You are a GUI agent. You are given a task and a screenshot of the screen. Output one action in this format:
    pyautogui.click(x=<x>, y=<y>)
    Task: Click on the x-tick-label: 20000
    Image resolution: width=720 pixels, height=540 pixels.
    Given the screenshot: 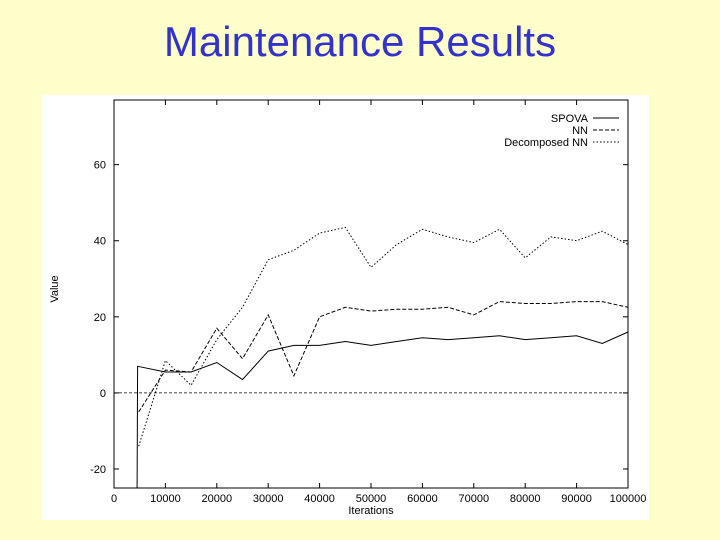 What is the action you would take?
    pyautogui.click(x=217, y=499)
    